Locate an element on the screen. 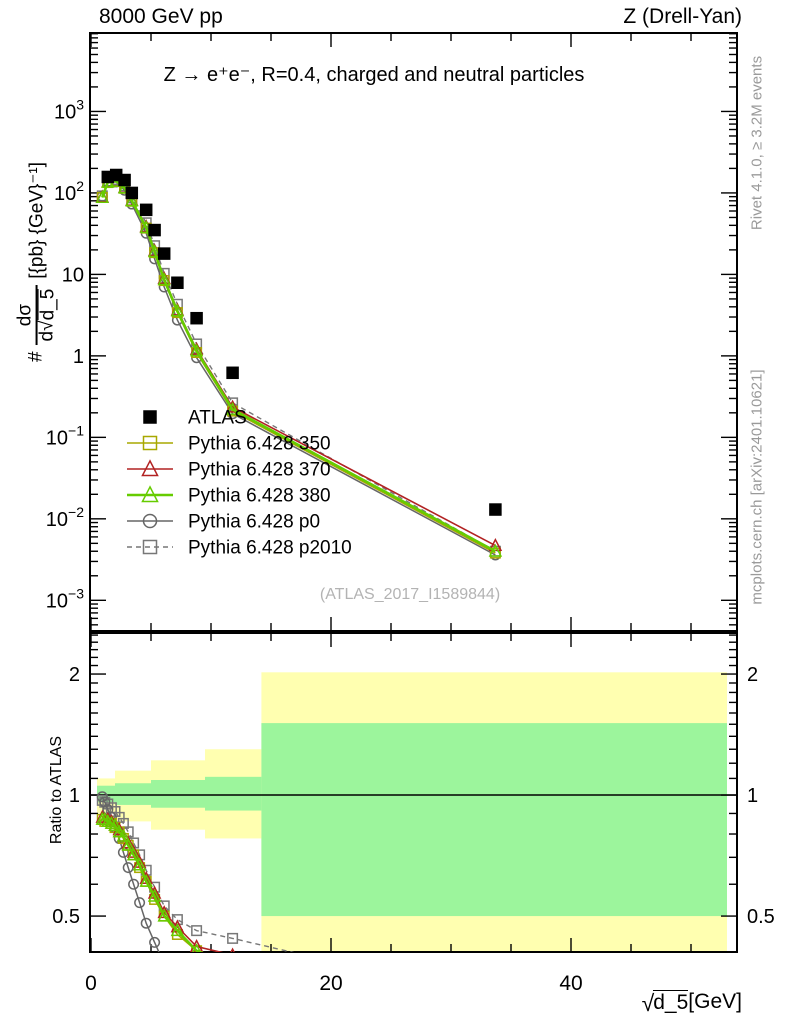 The width and height of the screenshot is (786, 1024). legend-label: Pythia 6.428 p2010 is located at coordinates (270, 548).